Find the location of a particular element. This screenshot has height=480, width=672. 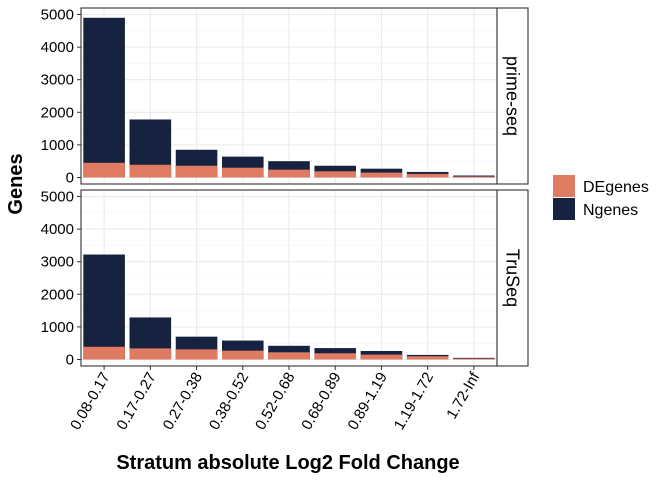

x-tick-label: 0.27-0.38 is located at coordinates (183, 401).